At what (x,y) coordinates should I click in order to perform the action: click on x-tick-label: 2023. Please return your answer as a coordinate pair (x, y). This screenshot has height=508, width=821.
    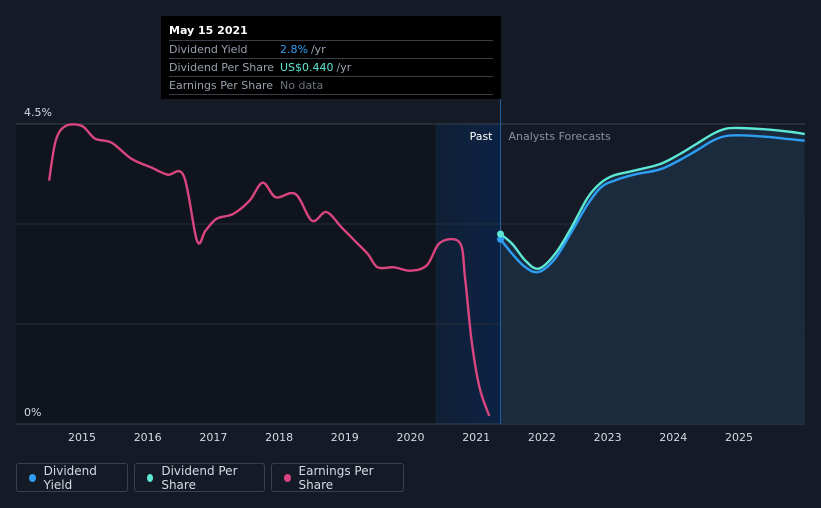
    Looking at the image, I should click on (608, 437).